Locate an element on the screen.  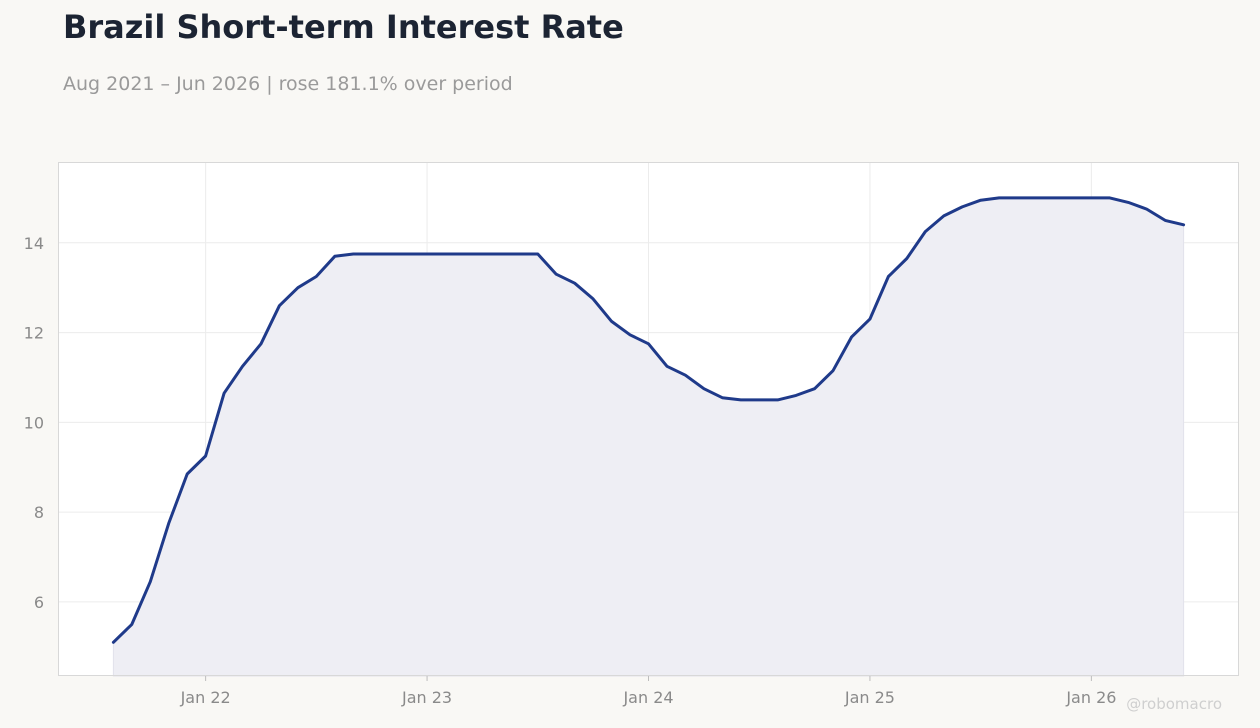
x-tick-label: Jan 26 is located at coordinates (1090, 697).